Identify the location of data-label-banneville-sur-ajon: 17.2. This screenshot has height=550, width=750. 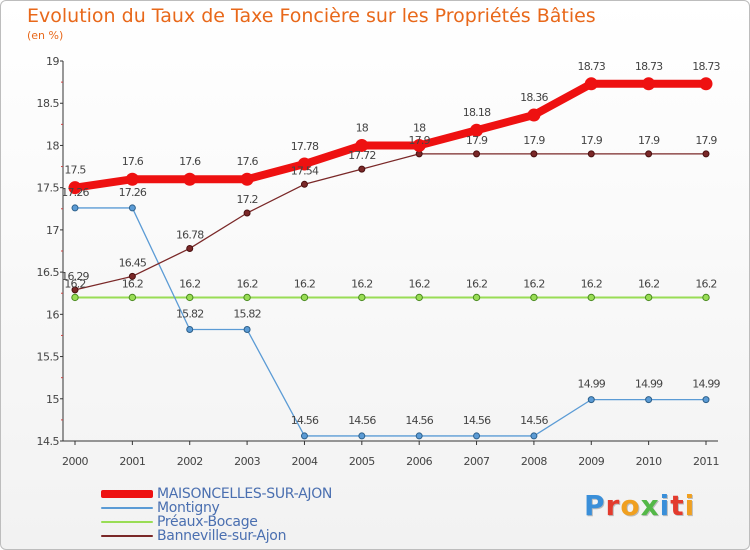
(246, 199).